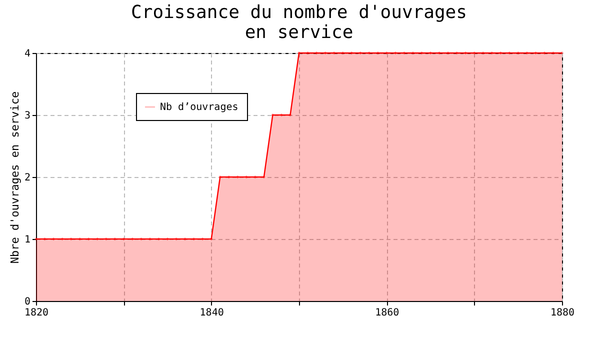  Describe the element at coordinates (27, 54) in the screenshot. I see `y-tick-label: 4` at that location.